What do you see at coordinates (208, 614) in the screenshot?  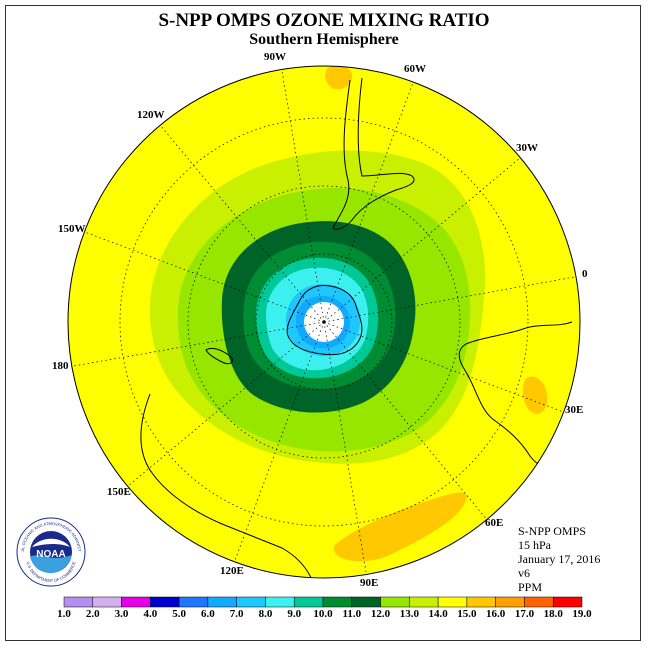 I see `colorbar-tick-label: 6.0` at bounding box center [208, 614].